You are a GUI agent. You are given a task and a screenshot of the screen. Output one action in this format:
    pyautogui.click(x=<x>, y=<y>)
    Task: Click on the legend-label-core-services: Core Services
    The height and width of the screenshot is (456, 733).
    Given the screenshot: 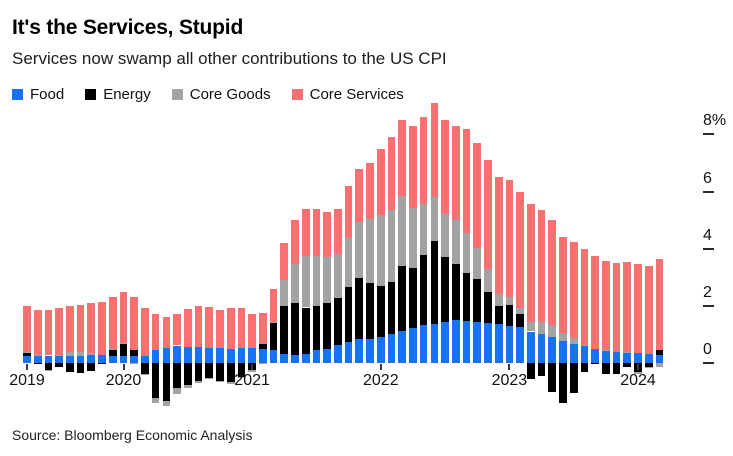 What is the action you would take?
    pyautogui.click(x=356, y=94)
    